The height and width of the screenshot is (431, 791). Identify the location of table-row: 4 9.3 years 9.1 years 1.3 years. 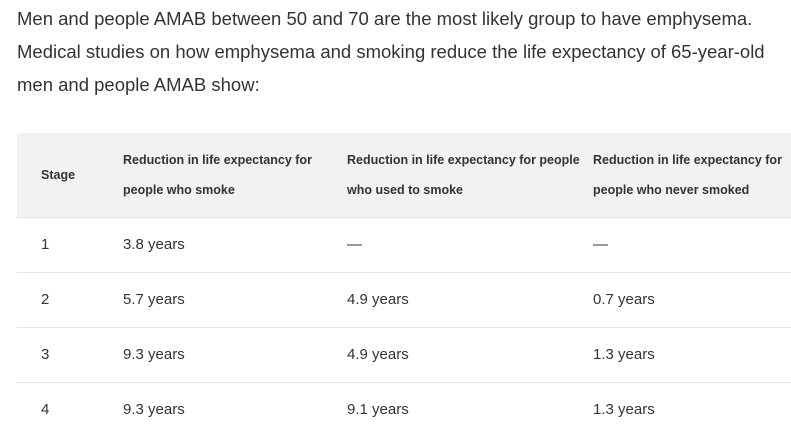
(404, 406).